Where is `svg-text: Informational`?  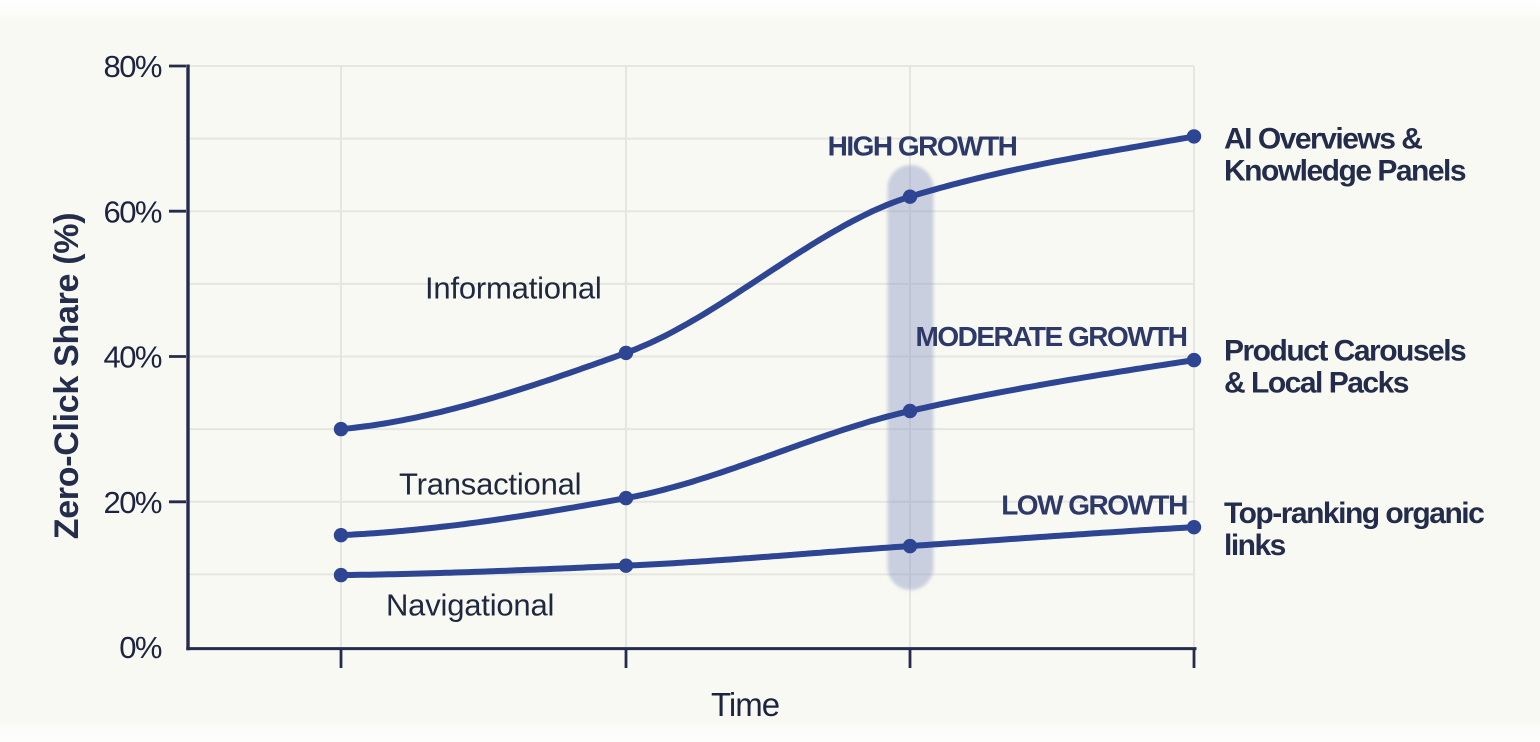
svg-text: Informational is located at coordinates (513, 288).